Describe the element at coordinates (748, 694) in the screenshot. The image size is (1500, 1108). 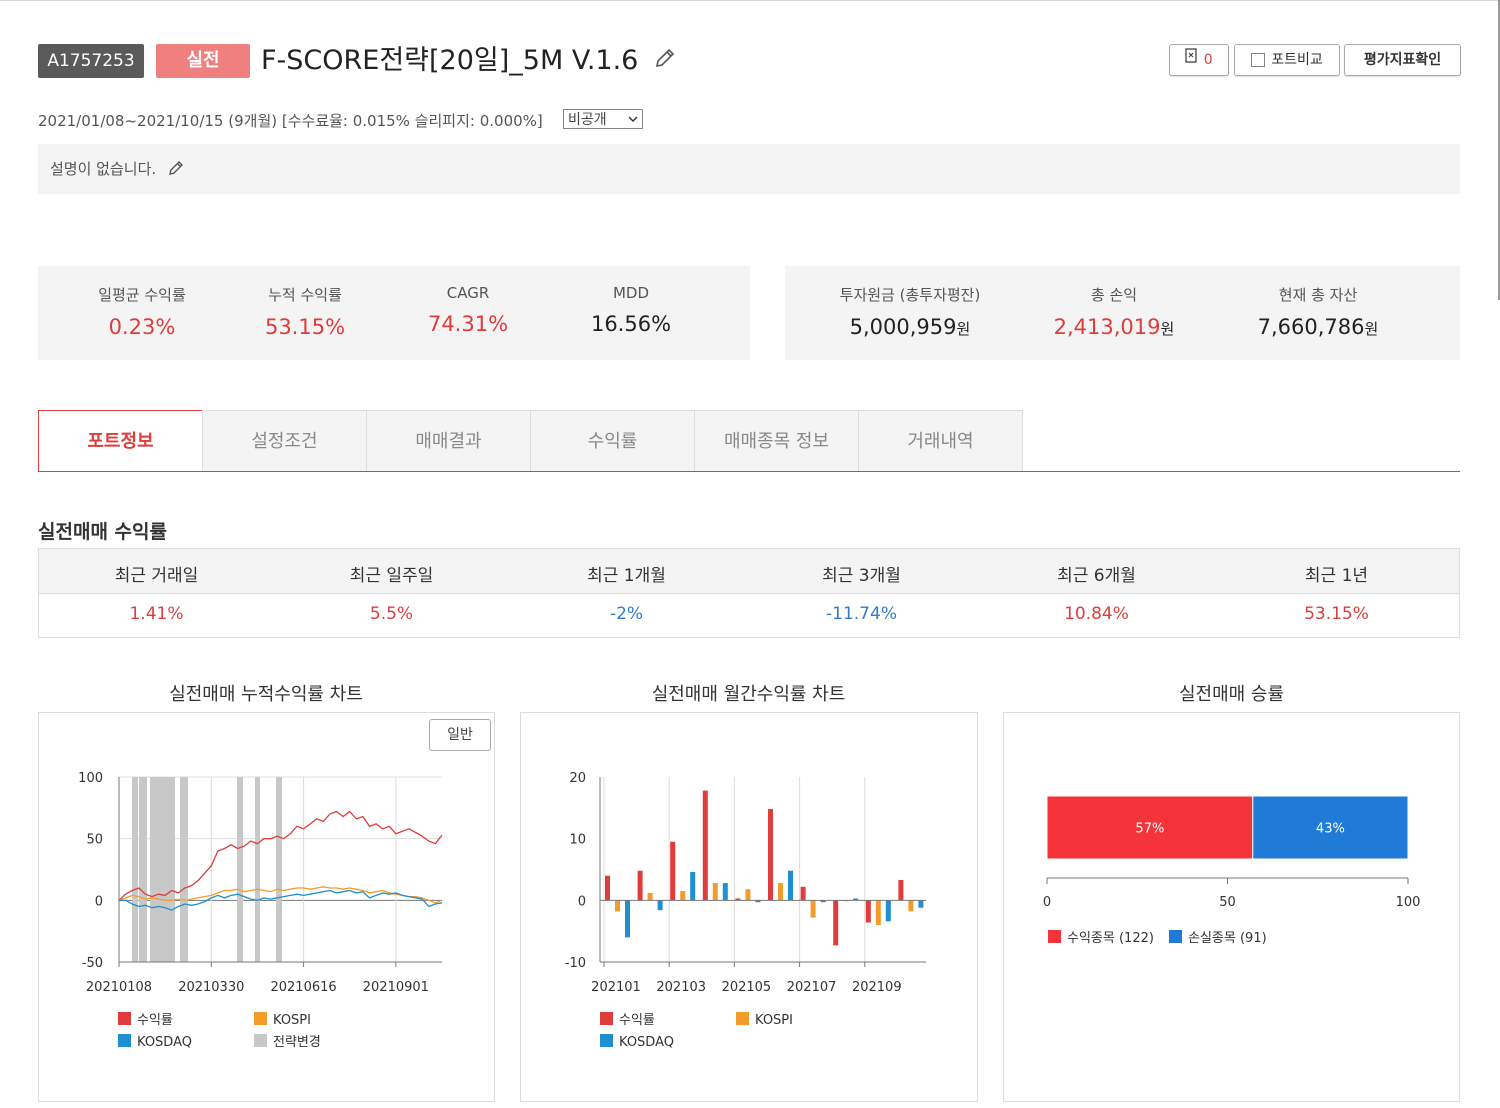
I see `chart-title-monthly: 실전매매 월간수익률 차트` at that location.